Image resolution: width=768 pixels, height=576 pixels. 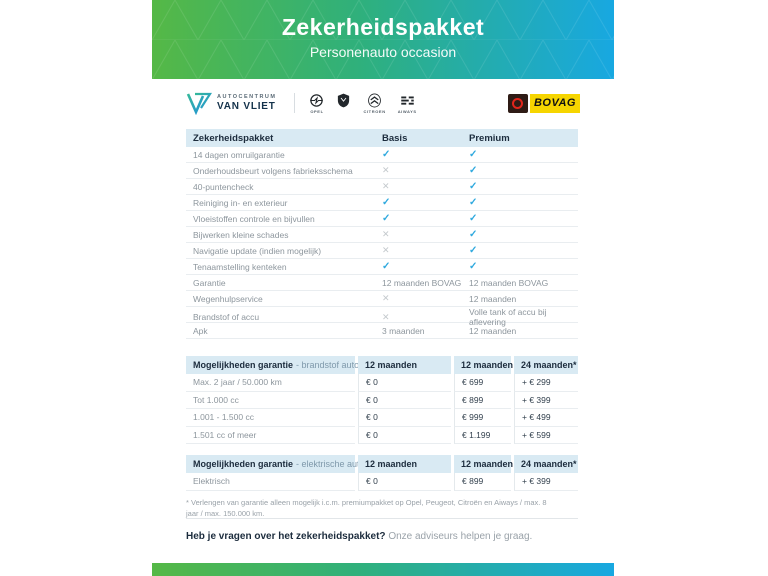 I want to click on bovag-logo: BOVAG, so click(x=543, y=103).